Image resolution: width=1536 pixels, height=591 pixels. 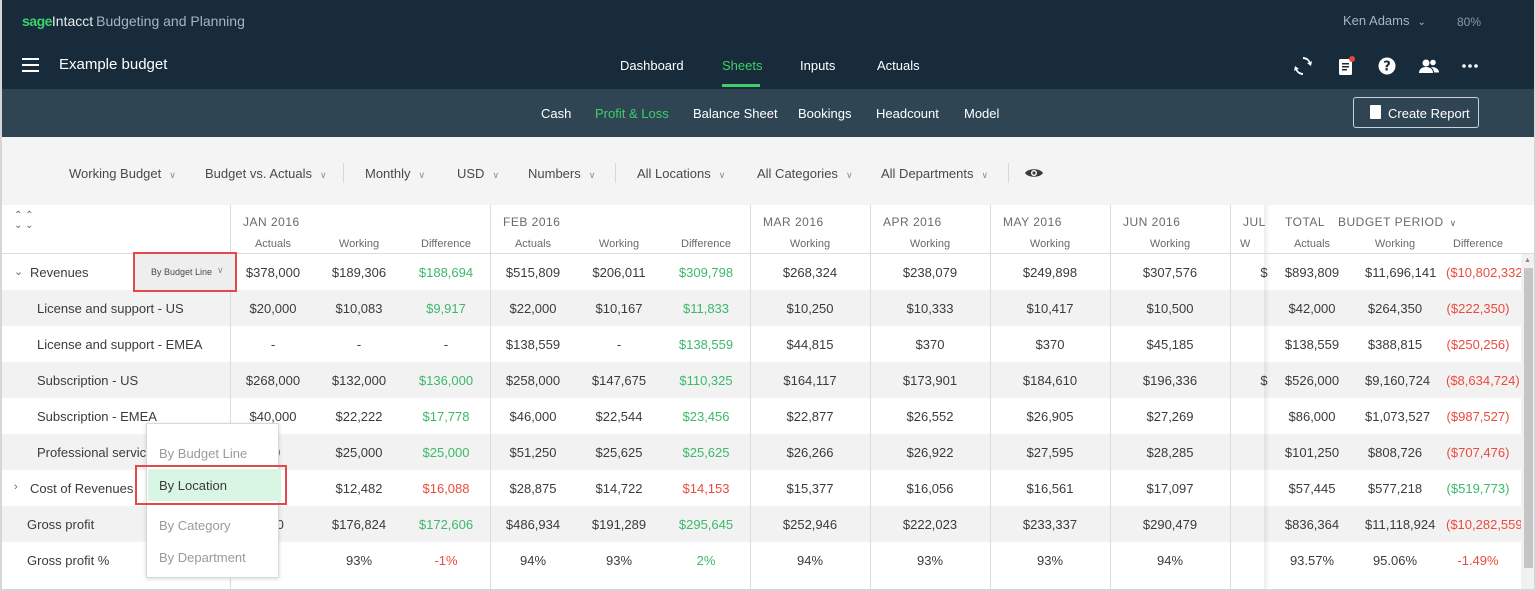 What do you see at coordinates (556, 113) in the screenshot?
I see `tab-cash: Cash` at bounding box center [556, 113].